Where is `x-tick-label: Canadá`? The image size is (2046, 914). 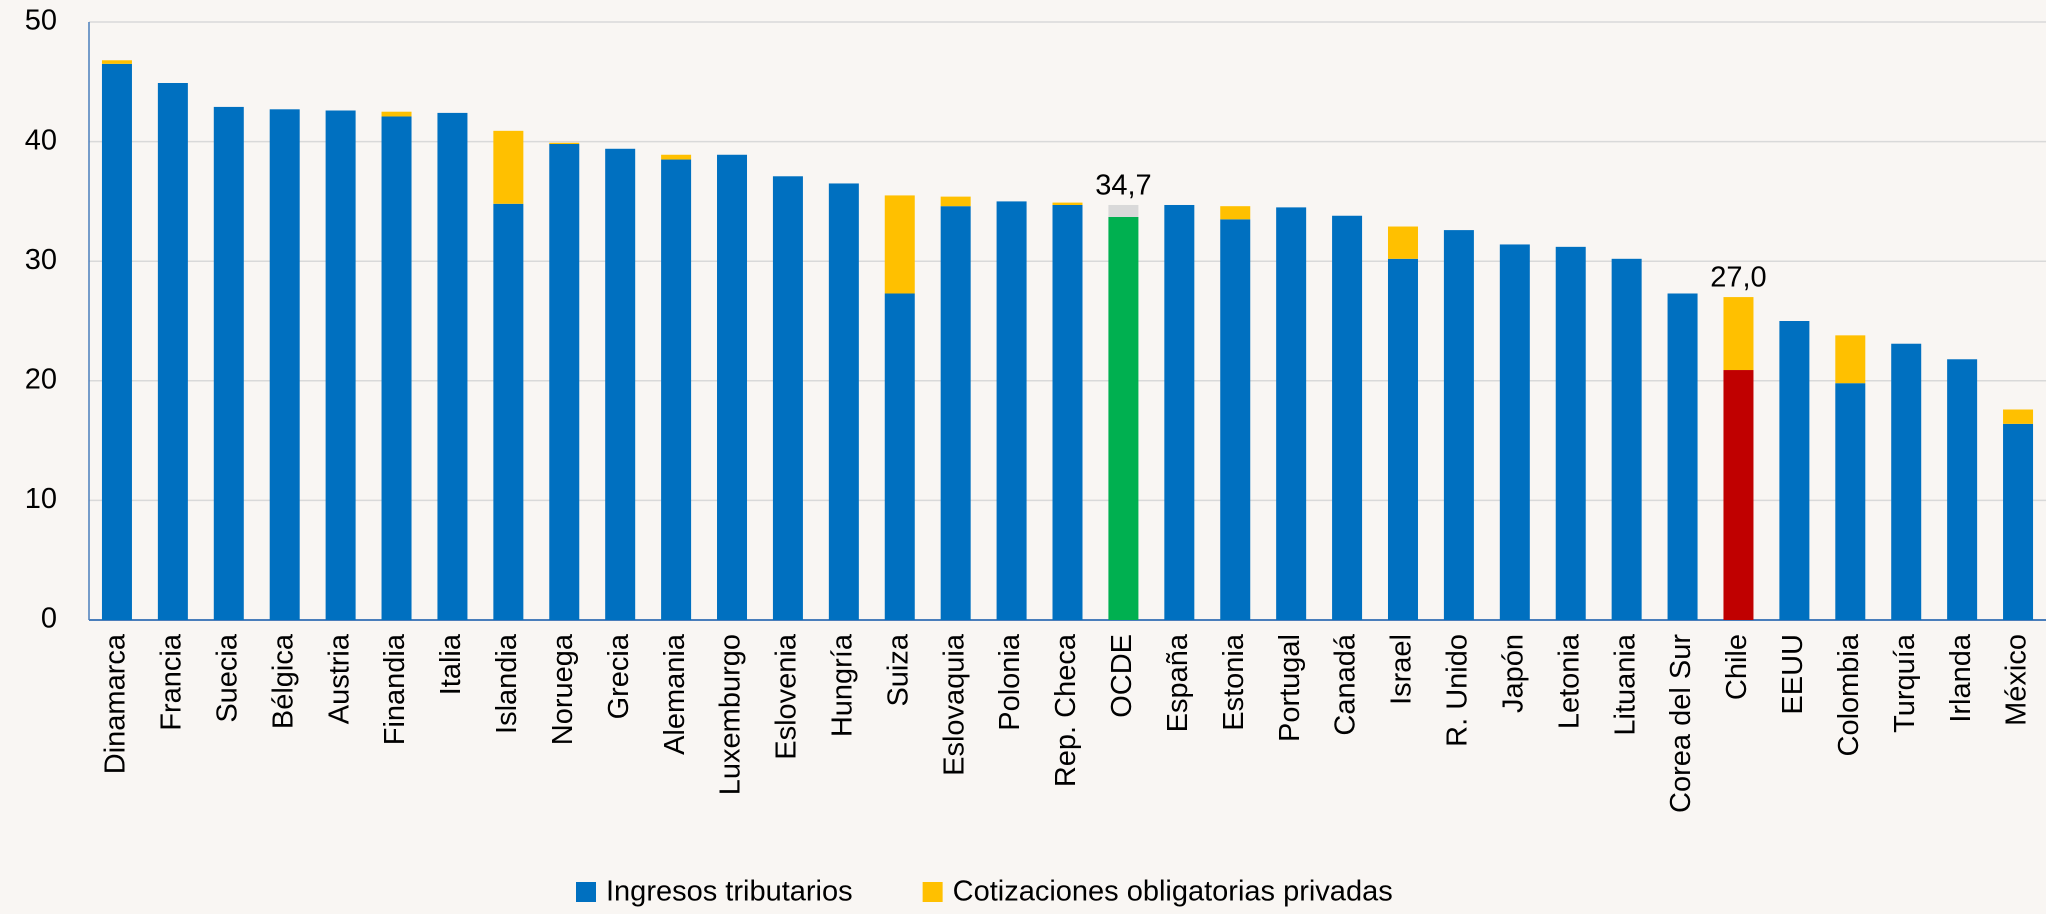 x-tick-label: Canadá is located at coordinates (1346, 684).